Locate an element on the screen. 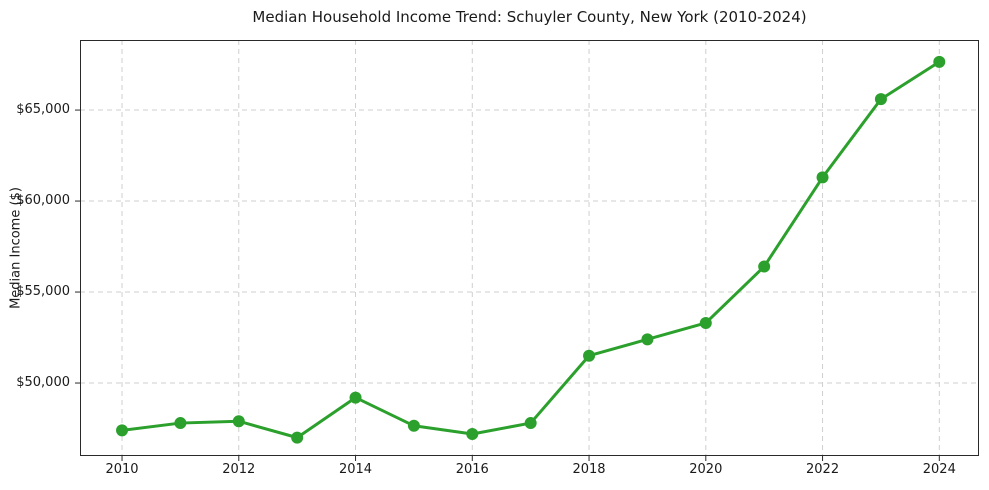 This screenshot has width=989, height=490. y-tick-label: $55,000 is located at coordinates (43, 292).